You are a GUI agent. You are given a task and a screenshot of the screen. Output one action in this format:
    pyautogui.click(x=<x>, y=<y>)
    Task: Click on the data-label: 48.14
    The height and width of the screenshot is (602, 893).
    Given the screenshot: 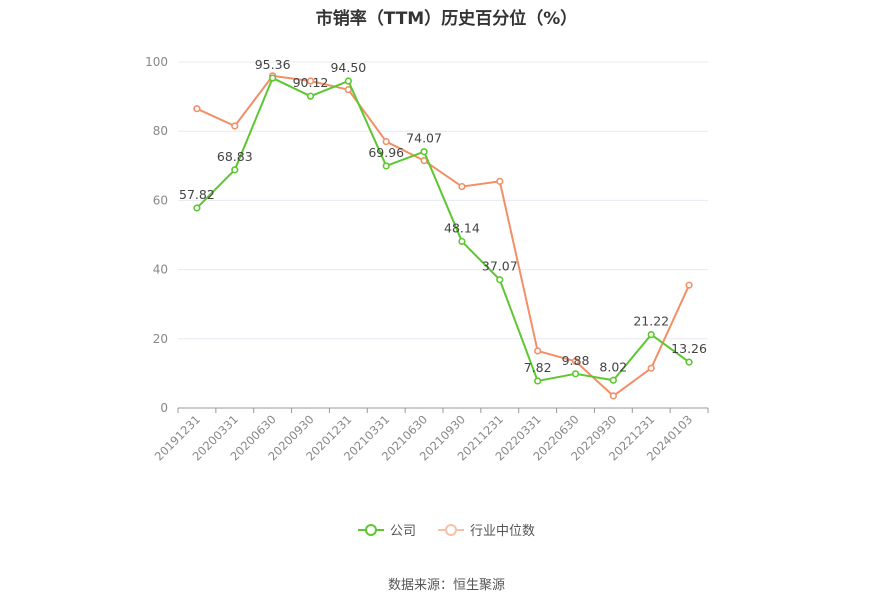 What is the action you would take?
    pyautogui.click(x=462, y=227)
    